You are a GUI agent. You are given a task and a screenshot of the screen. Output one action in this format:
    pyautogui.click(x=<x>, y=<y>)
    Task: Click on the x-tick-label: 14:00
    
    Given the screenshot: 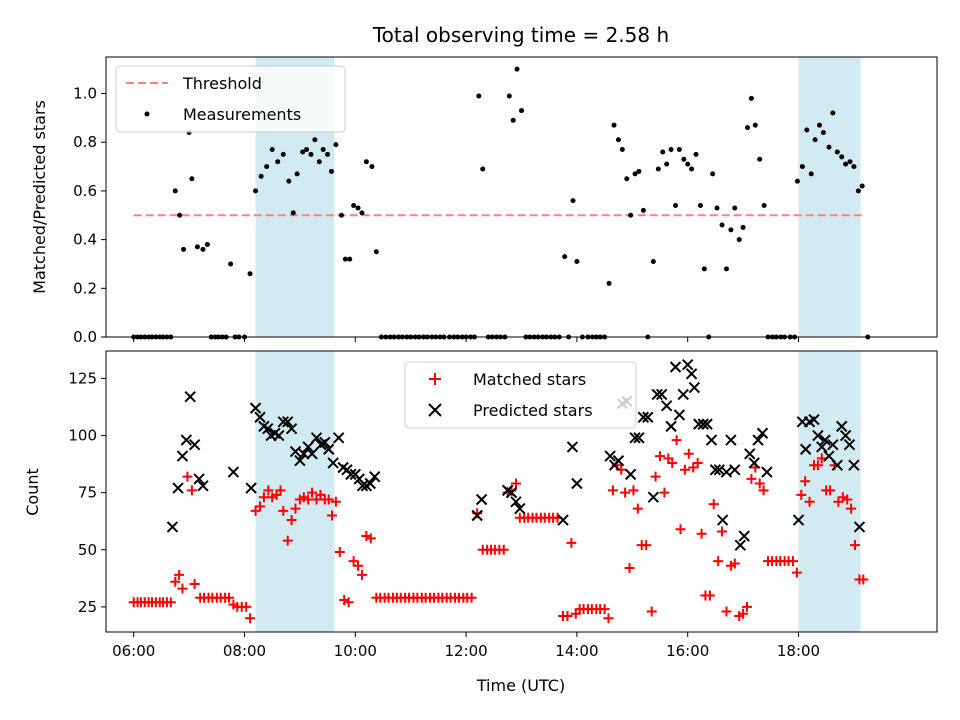 What is the action you would take?
    pyautogui.click(x=576, y=651)
    